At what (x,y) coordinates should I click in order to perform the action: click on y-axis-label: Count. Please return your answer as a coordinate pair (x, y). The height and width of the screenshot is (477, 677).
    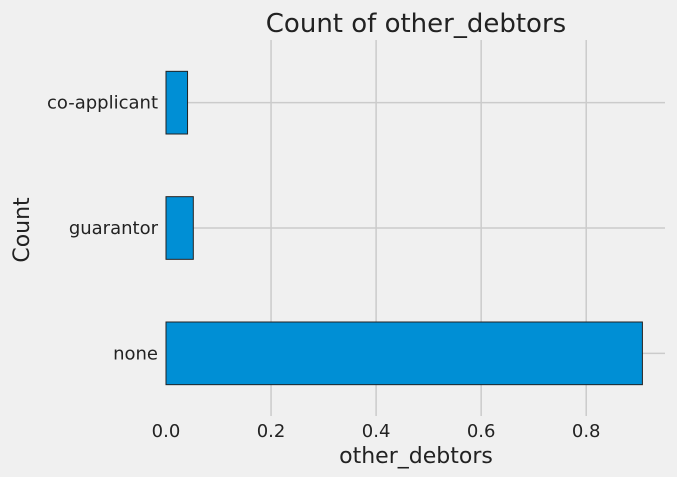
    Looking at the image, I should click on (22, 230).